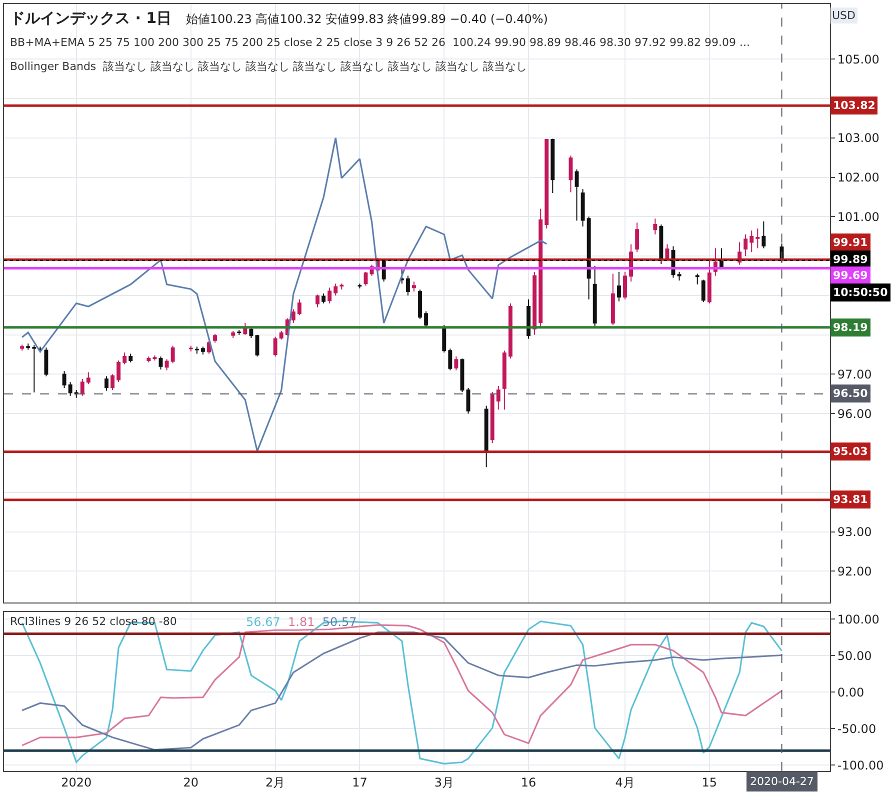 The height and width of the screenshot is (801, 892). Describe the element at coordinates (850, 327) in the screenshot. I see `ref-line-label: 98.19` at that location.